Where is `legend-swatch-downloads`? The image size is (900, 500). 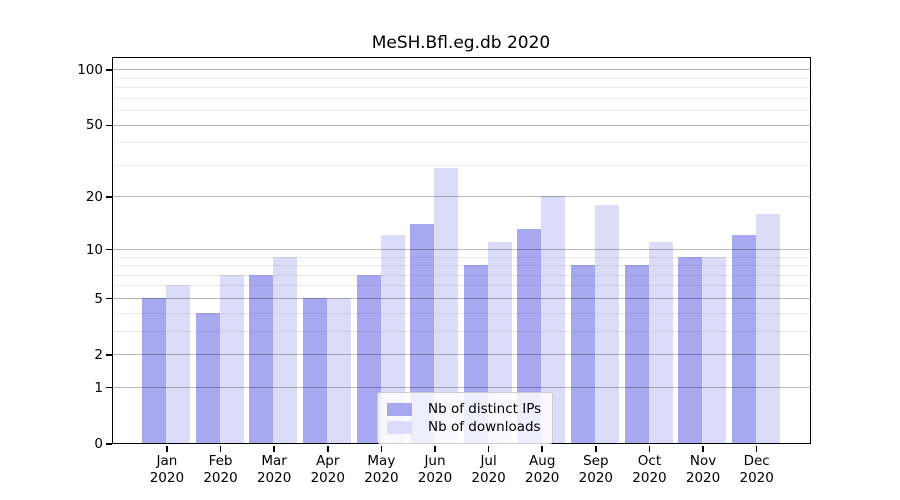 legend-swatch-downloads is located at coordinates (399, 427).